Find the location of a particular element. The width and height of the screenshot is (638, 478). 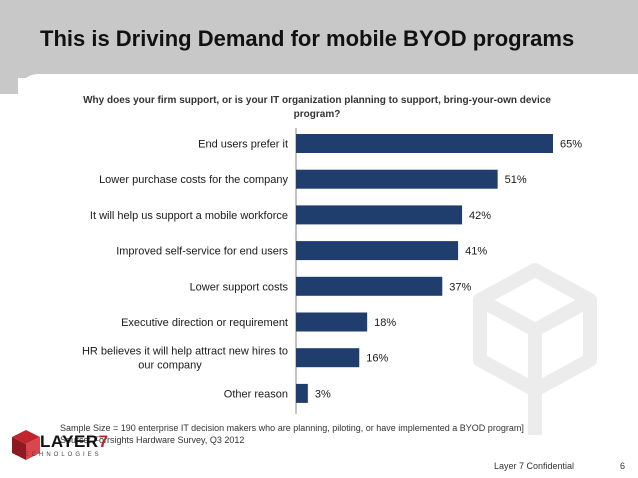

layer7-logo-icon is located at coordinates (26, 445).